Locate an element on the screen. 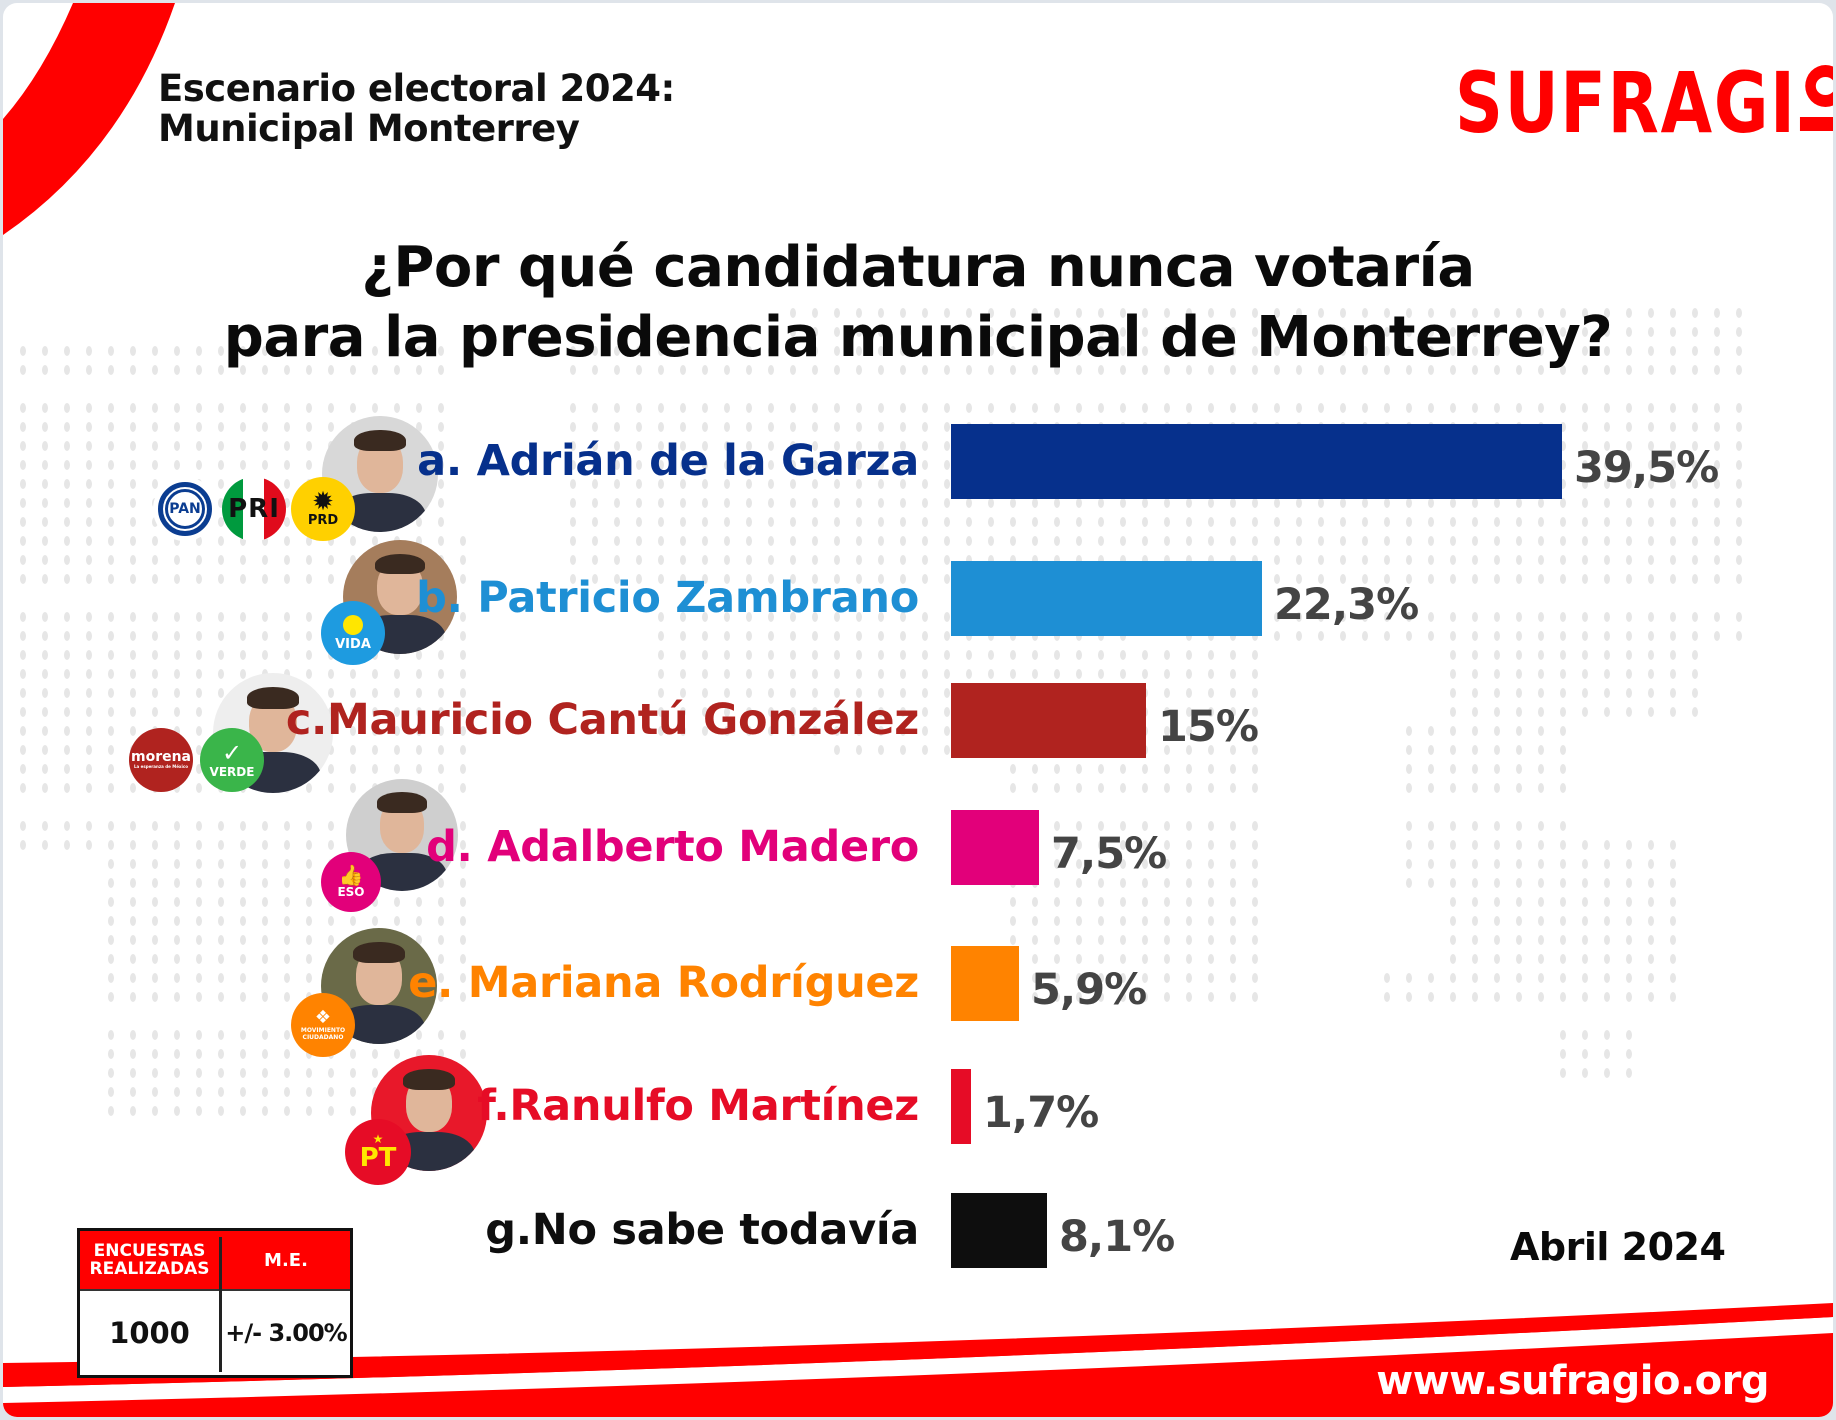  surveys-count: 1000 is located at coordinates (149, 1333).